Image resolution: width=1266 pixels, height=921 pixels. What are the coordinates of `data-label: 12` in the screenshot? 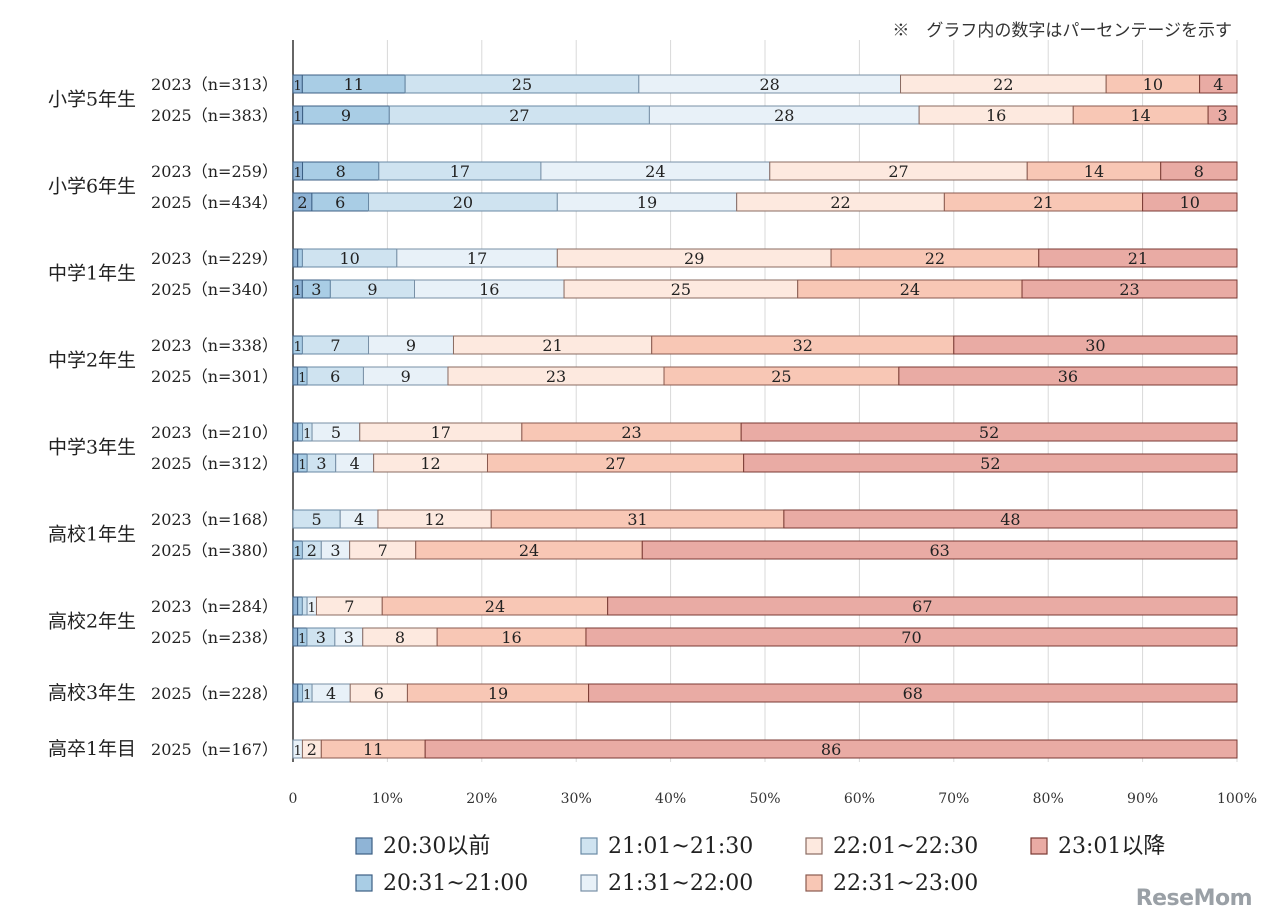 It's located at (430, 463).